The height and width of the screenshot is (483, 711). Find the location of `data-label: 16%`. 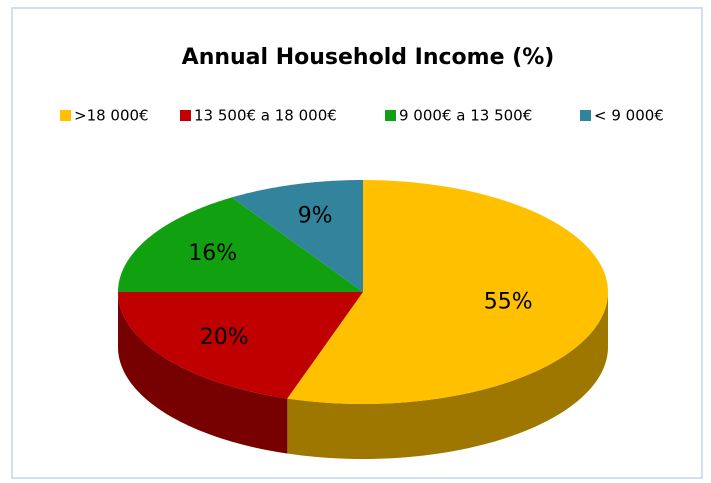

data-label: 16% is located at coordinates (212, 253).